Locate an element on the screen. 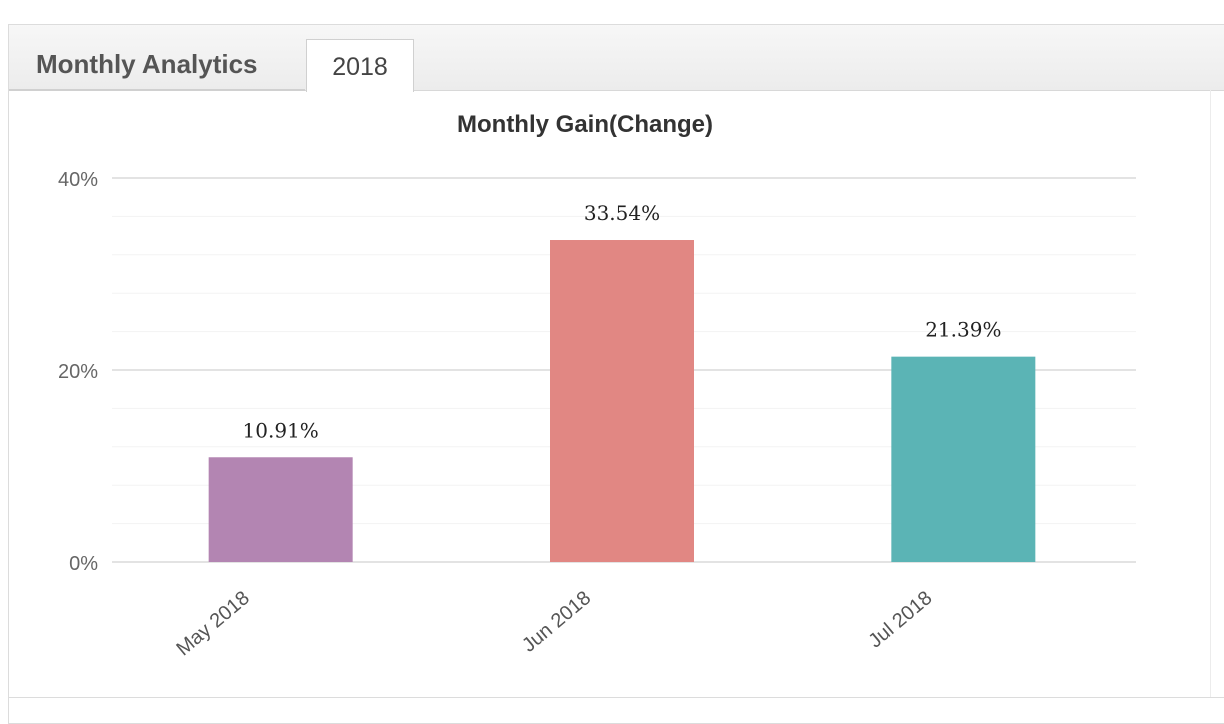 The width and height of the screenshot is (1224, 724). y-tick-label: 40% is located at coordinates (78, 180).